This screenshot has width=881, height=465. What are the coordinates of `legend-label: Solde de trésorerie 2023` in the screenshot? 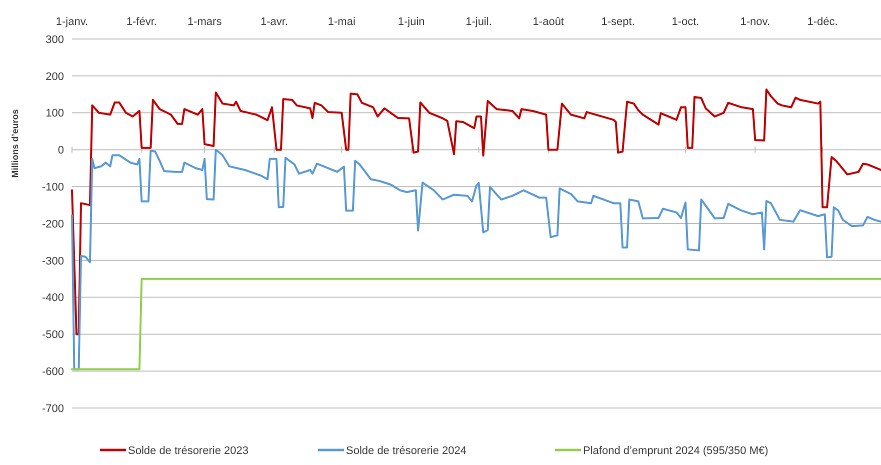 It's located at (188, 451).